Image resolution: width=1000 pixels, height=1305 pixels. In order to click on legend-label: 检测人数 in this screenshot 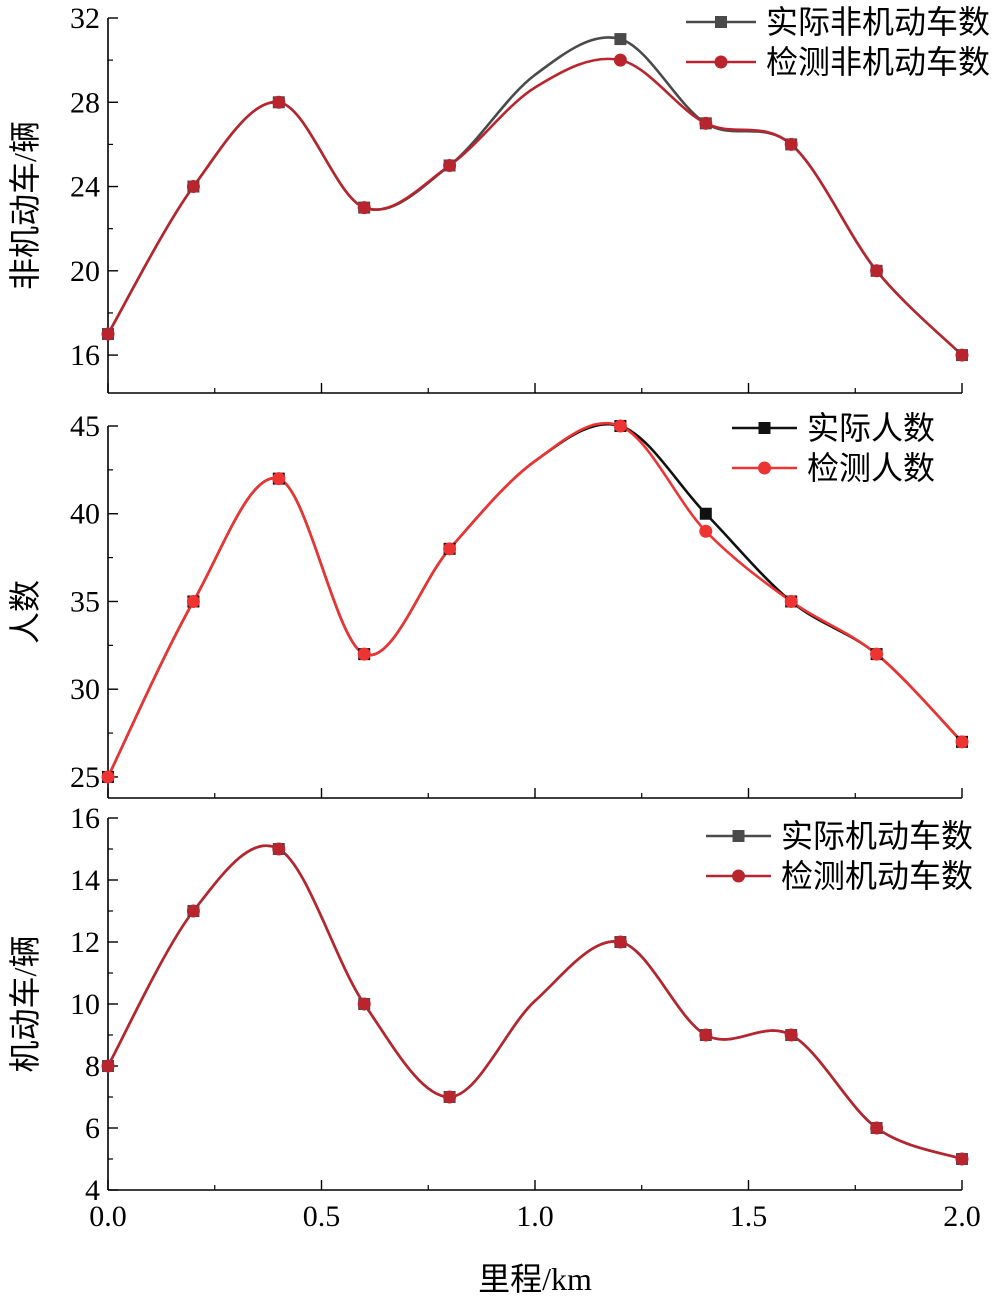, I will do `click(871, 468)`.